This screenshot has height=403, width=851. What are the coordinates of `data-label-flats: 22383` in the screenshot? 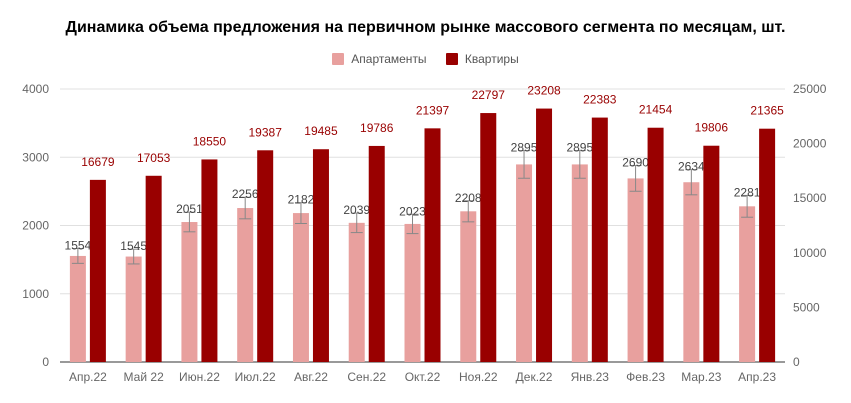 It's located at (600, 100).